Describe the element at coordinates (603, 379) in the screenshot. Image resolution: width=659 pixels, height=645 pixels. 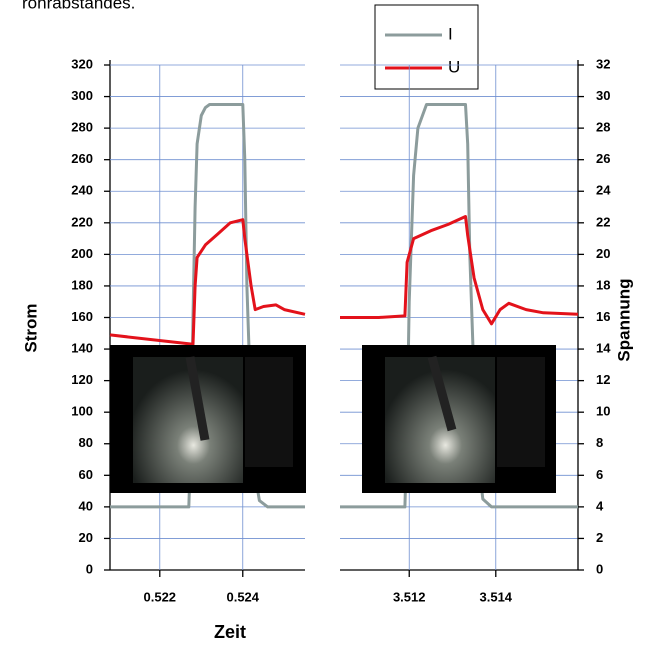
I see `y2-tick-label: 12` at that location.